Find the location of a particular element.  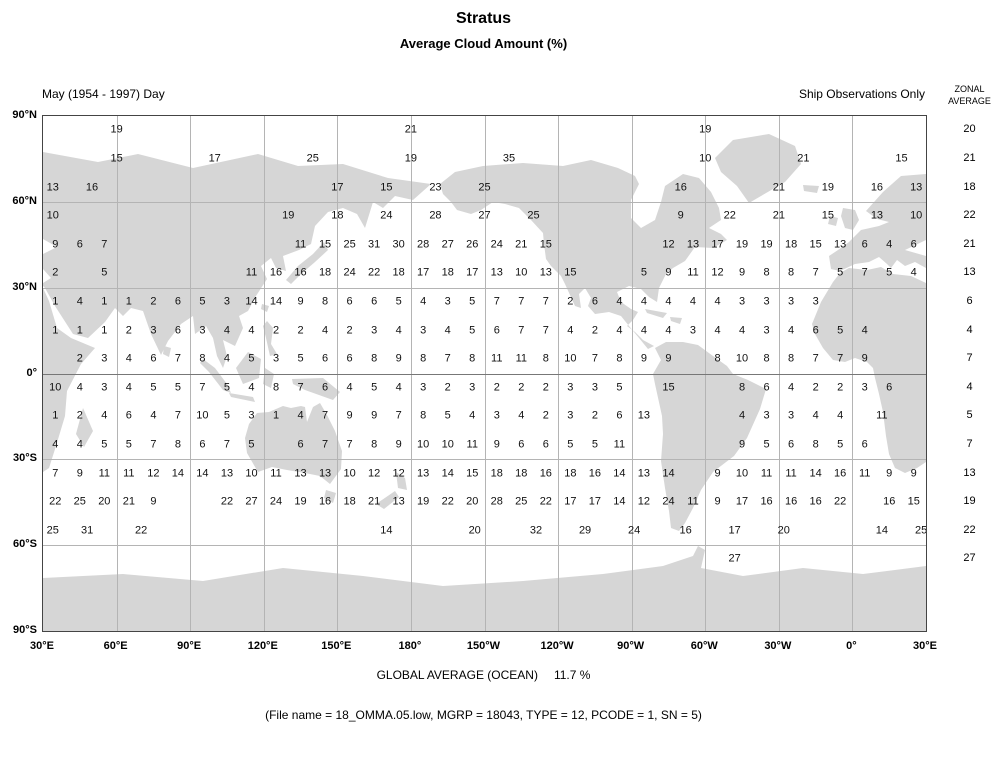

zonal-header-line2: AVERAGE is located at coordinates (969, 101).